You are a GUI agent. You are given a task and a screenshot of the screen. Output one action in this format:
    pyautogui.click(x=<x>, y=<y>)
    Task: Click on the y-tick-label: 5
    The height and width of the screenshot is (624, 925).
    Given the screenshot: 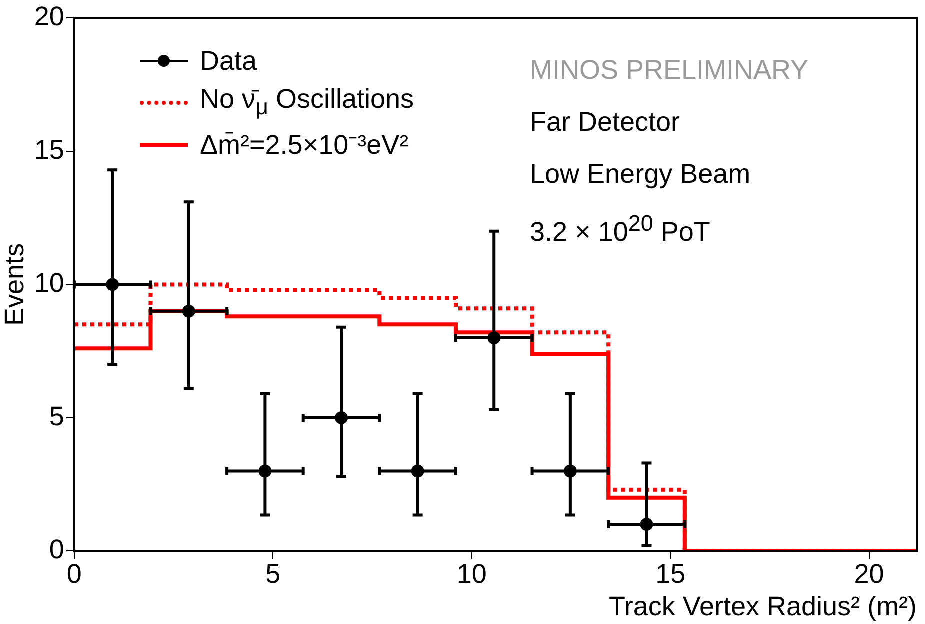 What is the action you would take?
    pyautogui.click(x=56, y=416)
    